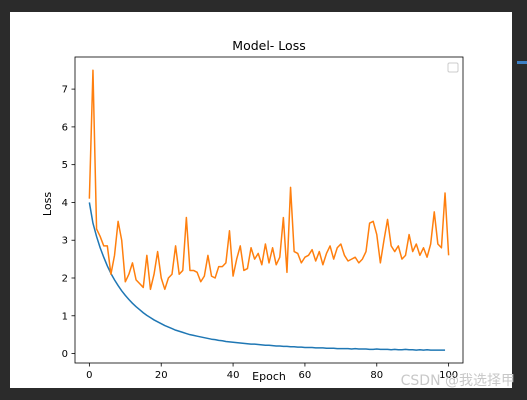 This screenshot has height=400, width=527. I want to click on x-tick-label: 0, so click(89, 375).